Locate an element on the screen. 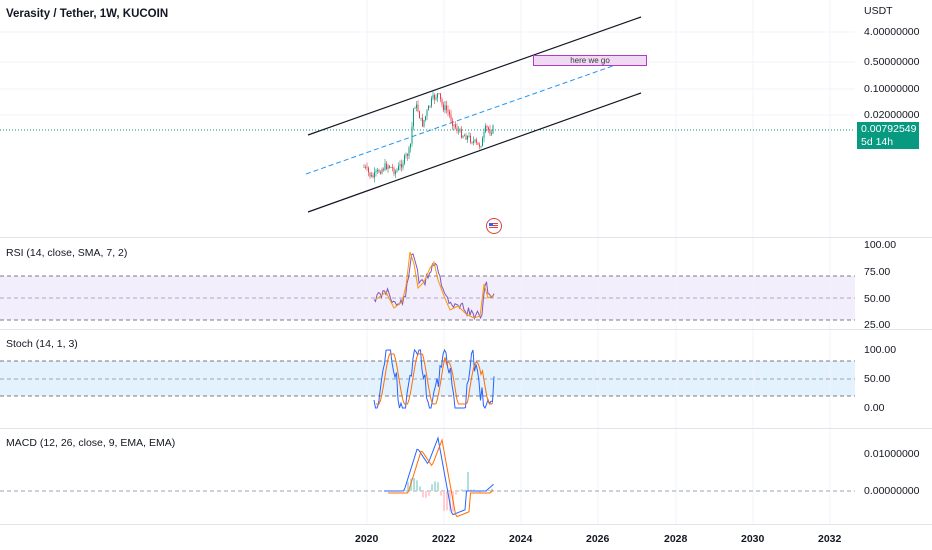 Image resolution: width=932 pixels, height=550 pixels. price-axis-label: 0.02000000 is located at coordinates (892, 115).